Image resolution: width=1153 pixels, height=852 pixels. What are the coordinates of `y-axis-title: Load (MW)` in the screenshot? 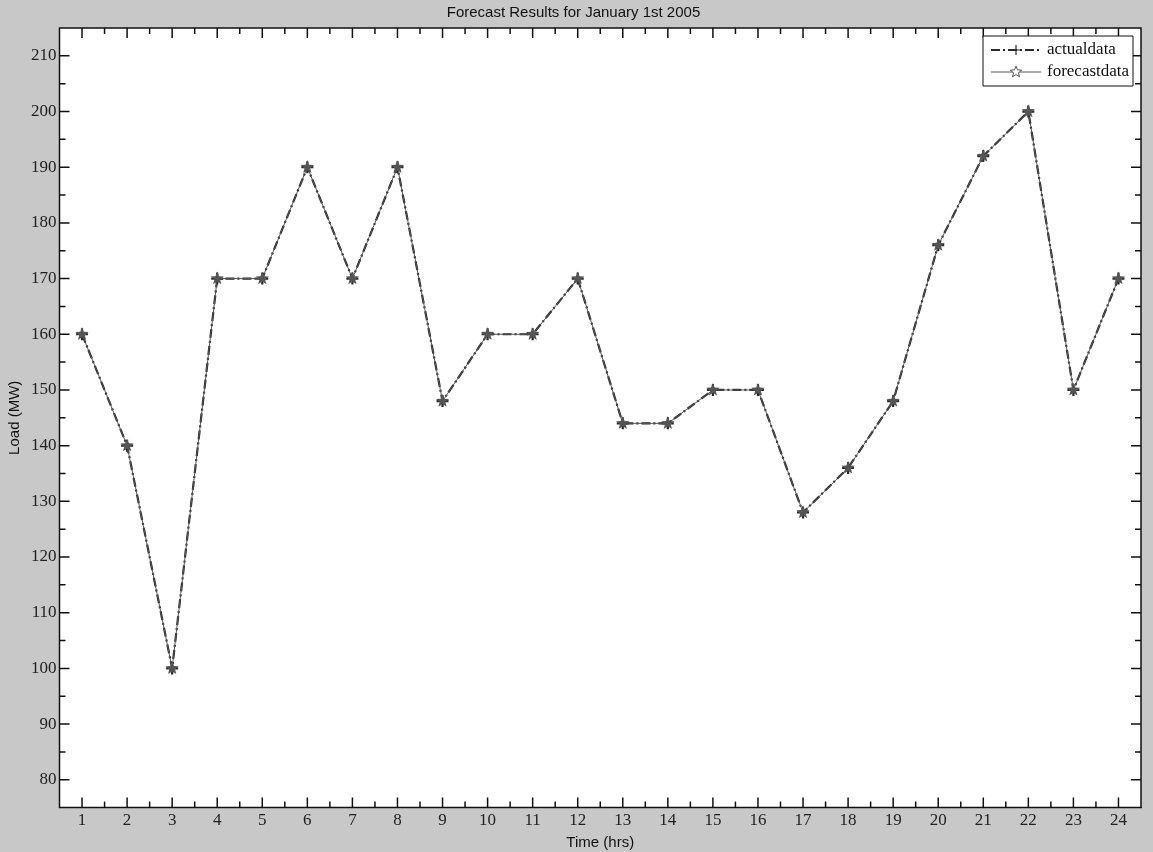 It's located at (14, 417).